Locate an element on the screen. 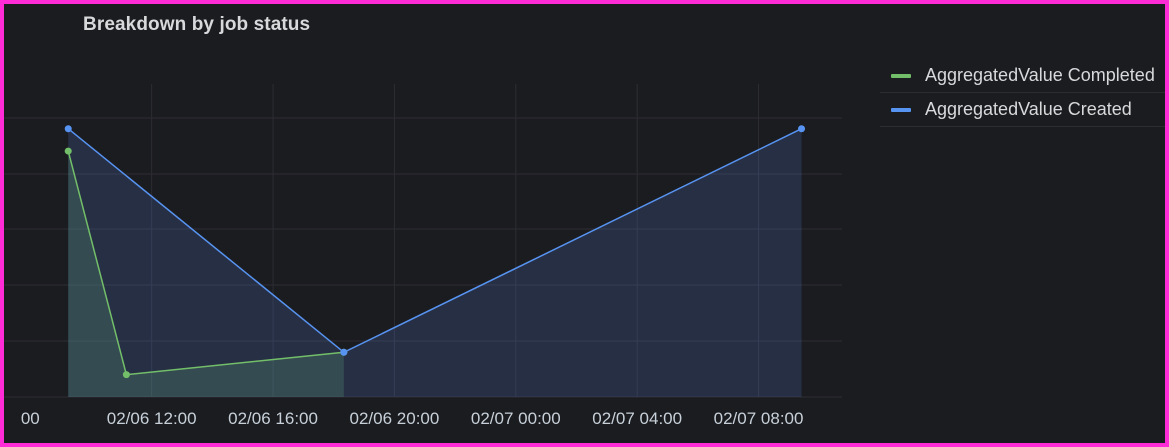 The width and height of the screenshot is (1169, 447). series-area-completed is located at coordinates (206, 274).